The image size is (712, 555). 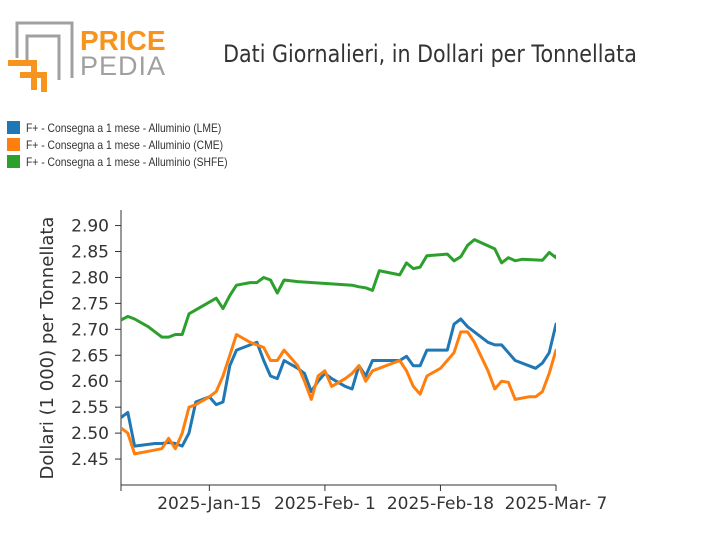 I want to click on y-tick-label: 2.60, so click(x=90, y=382).